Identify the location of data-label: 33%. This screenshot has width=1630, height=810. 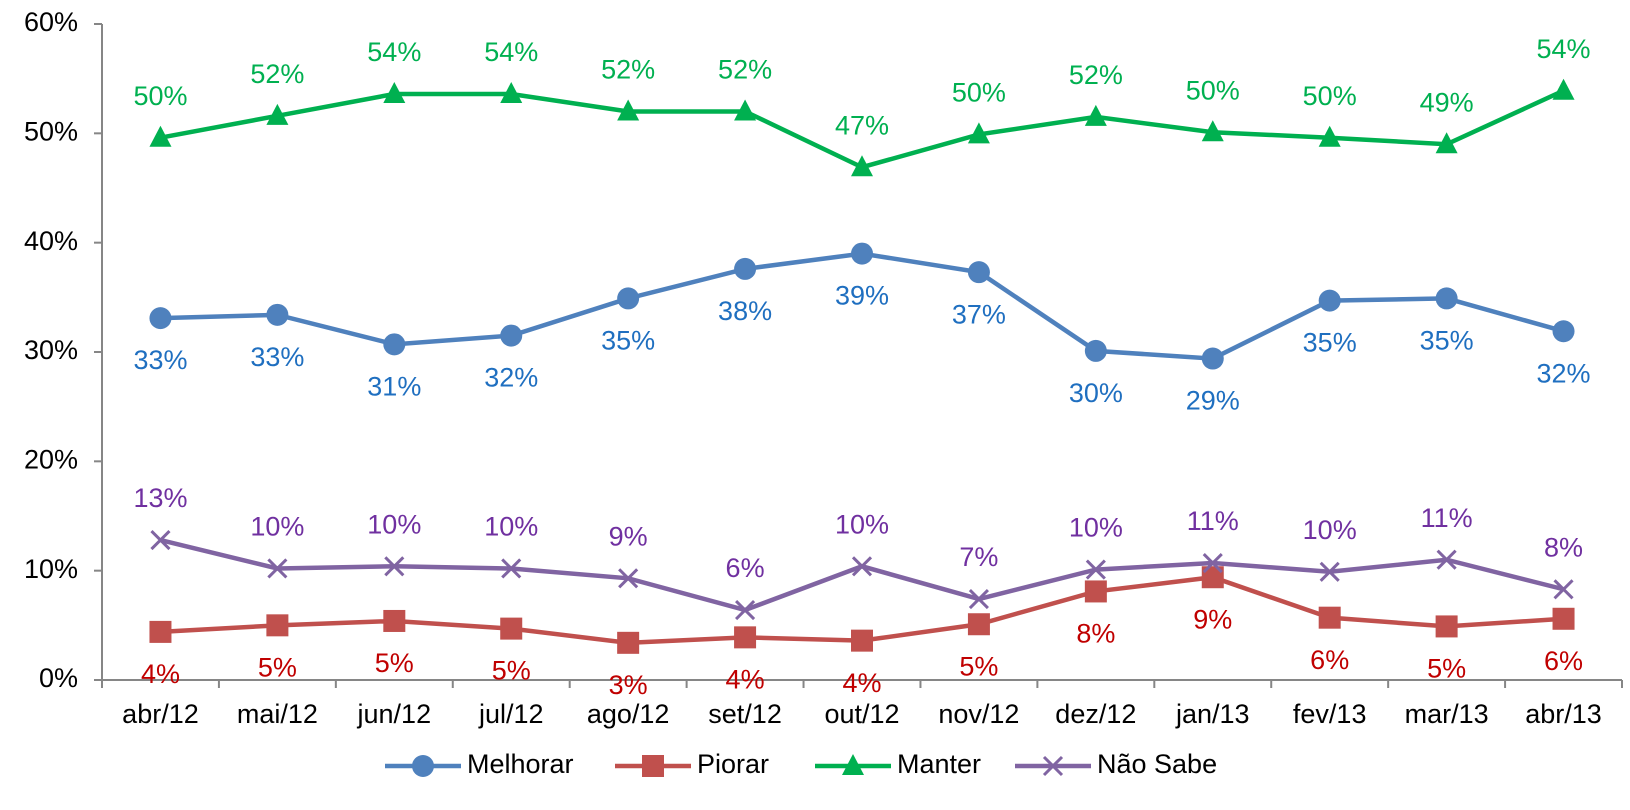
(277, 357).